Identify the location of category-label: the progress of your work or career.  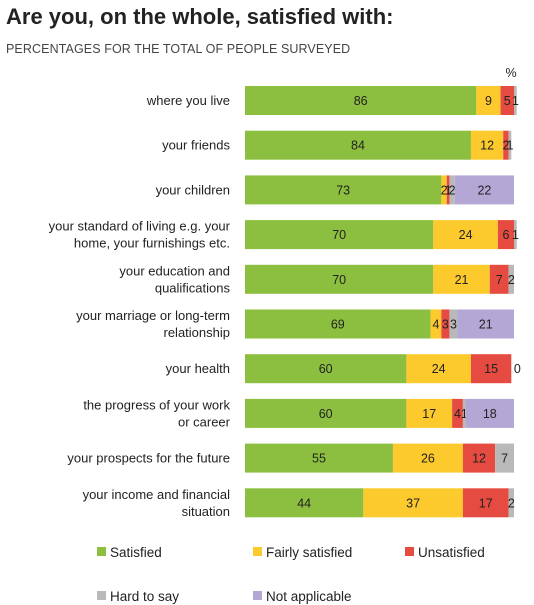
(156, 413).